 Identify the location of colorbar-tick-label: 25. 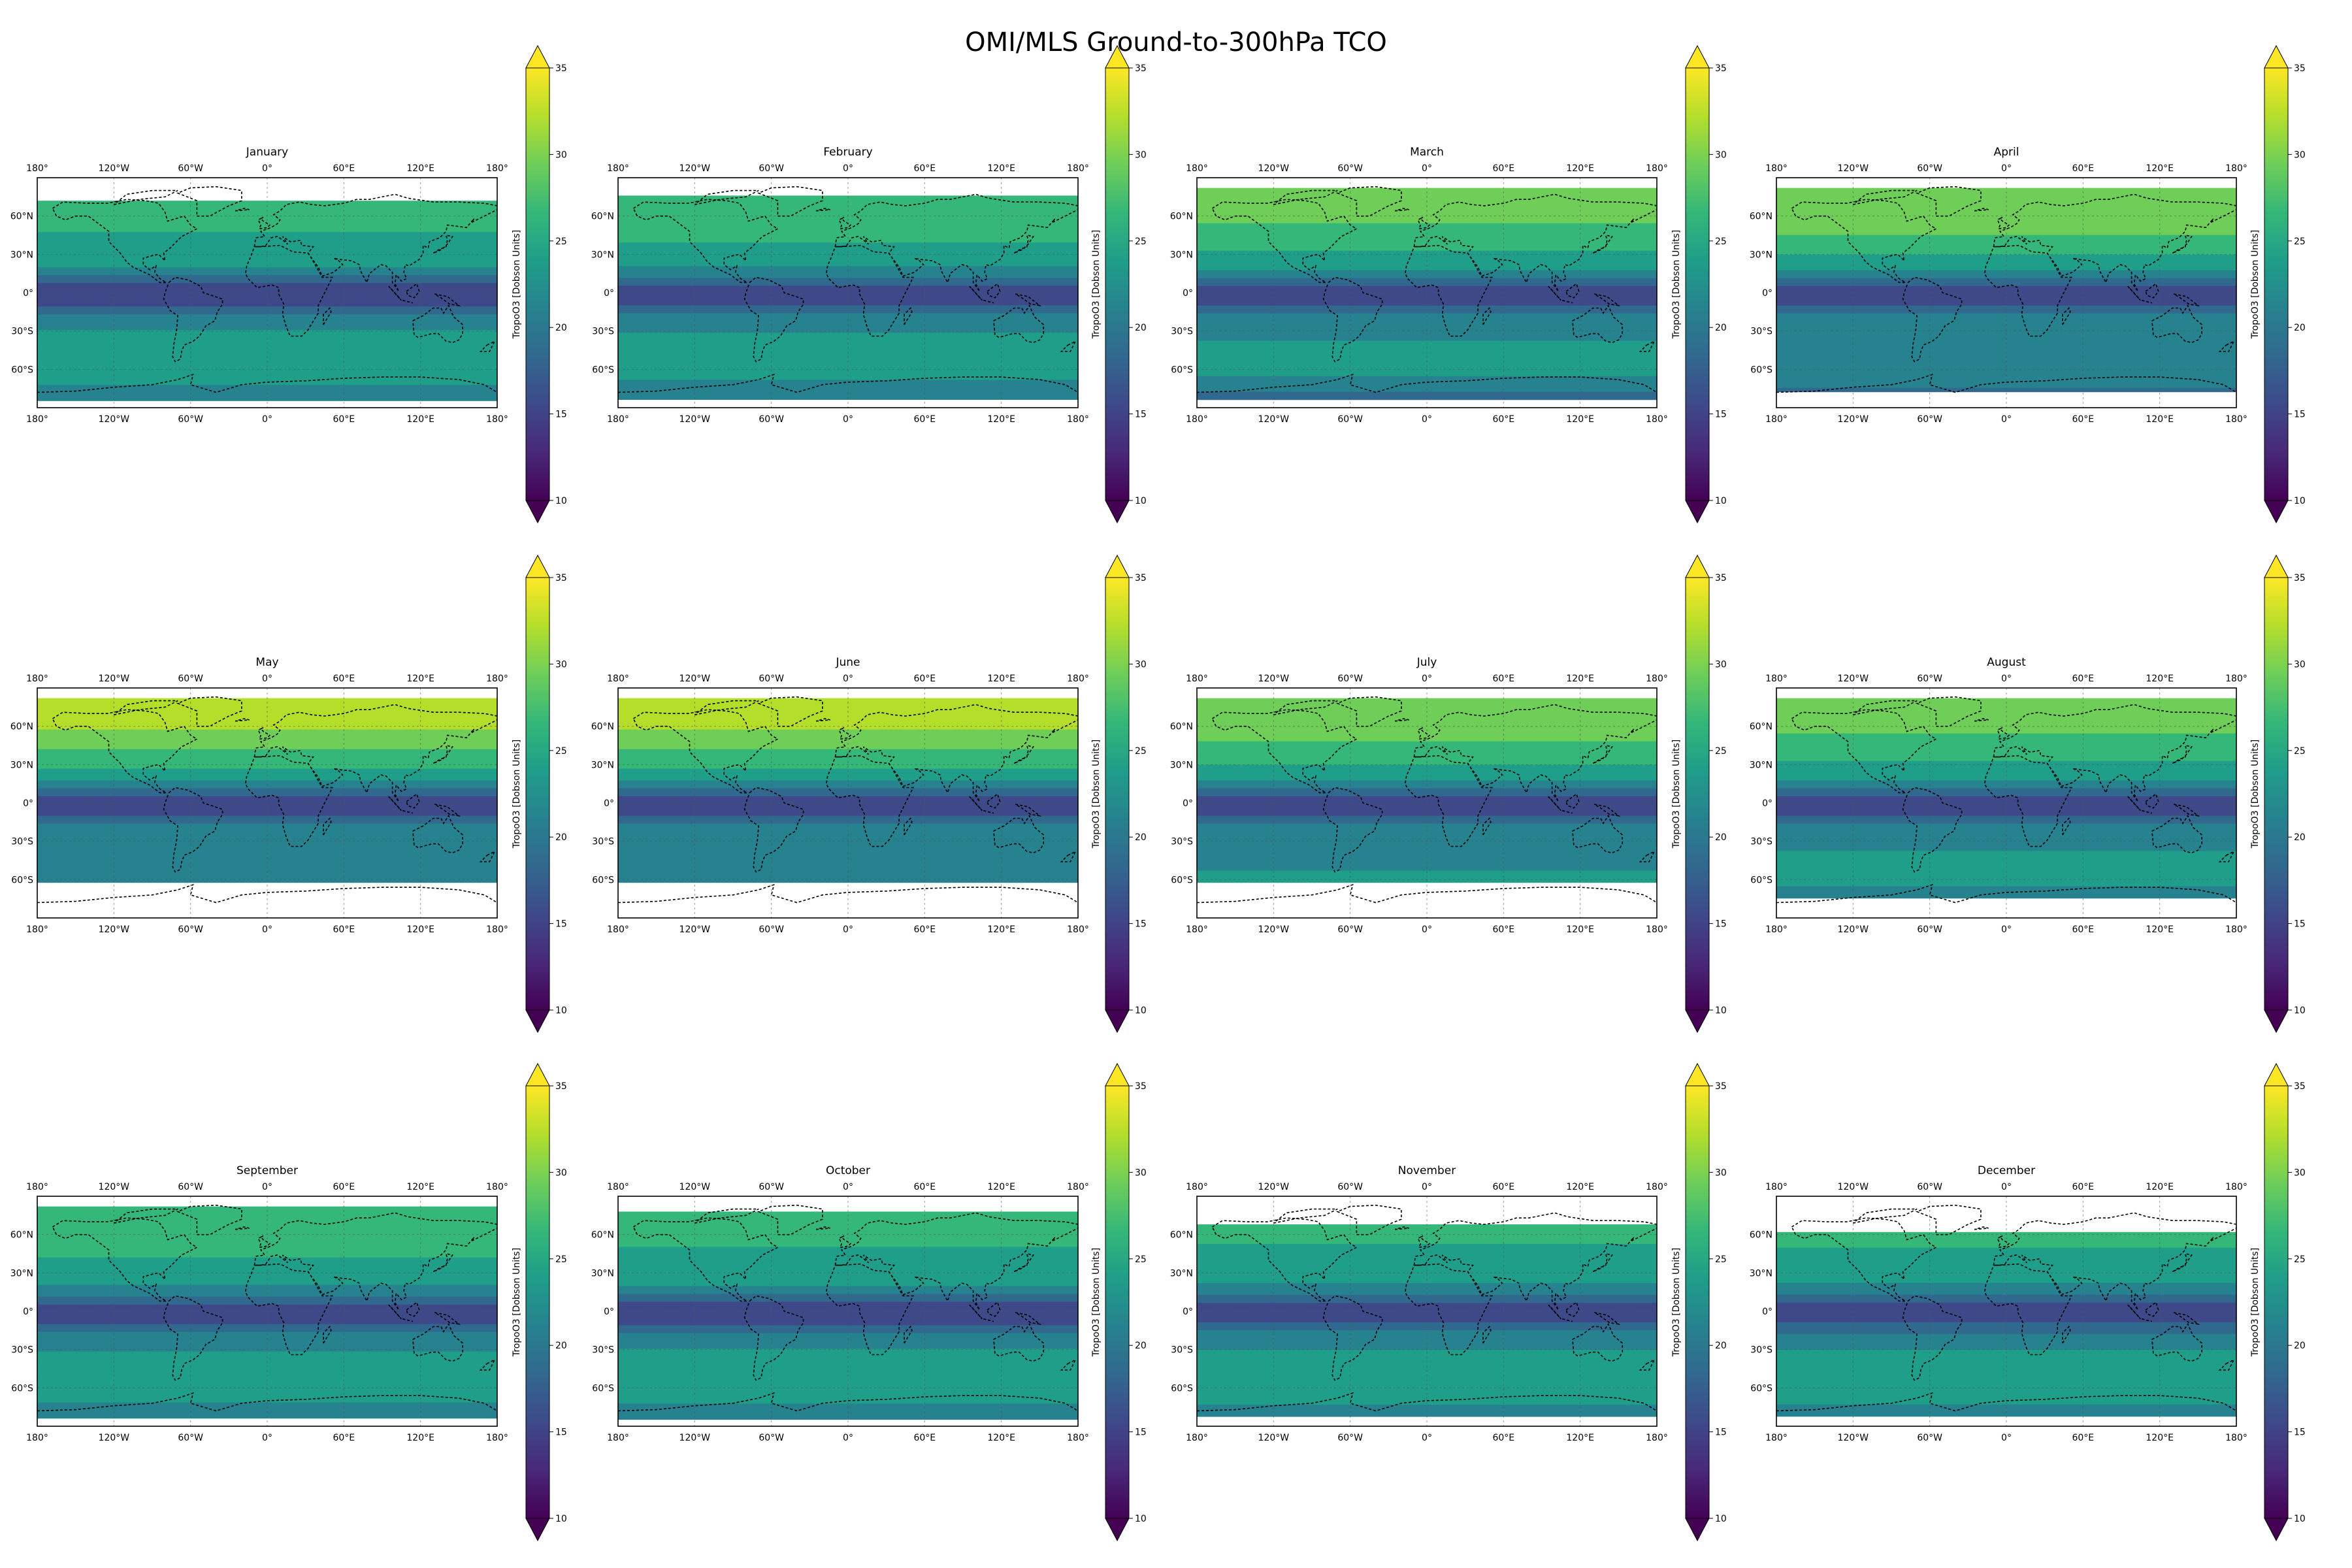
(2300, 1259).